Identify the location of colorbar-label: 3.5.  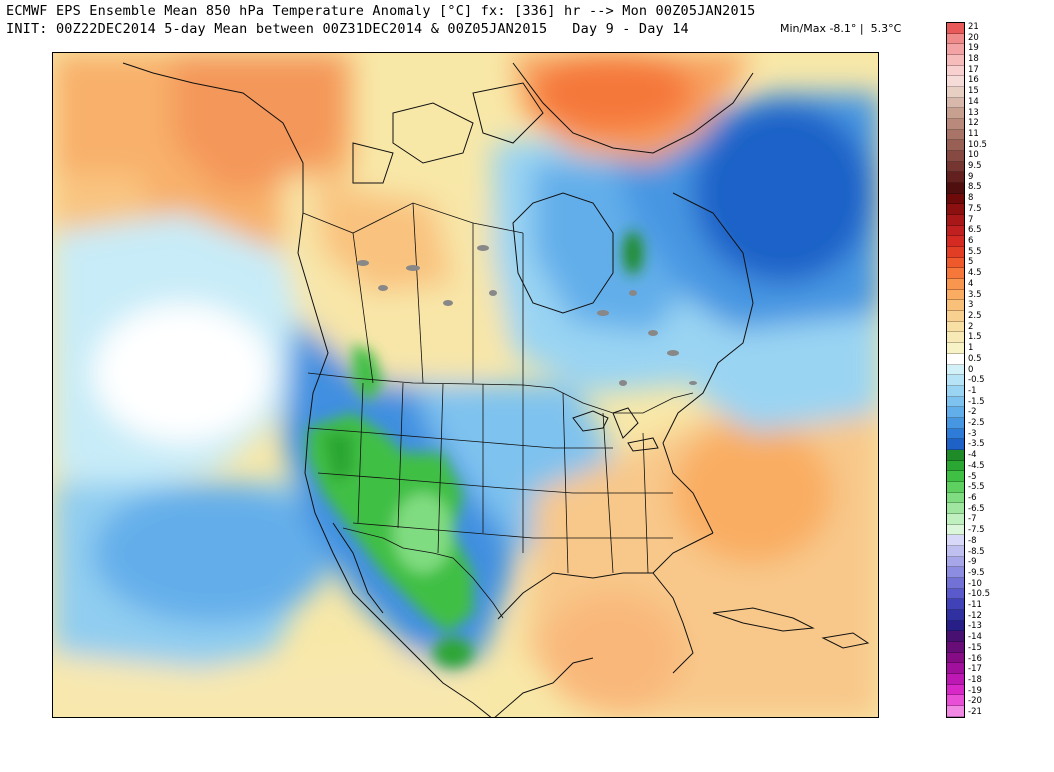
(975, 294).